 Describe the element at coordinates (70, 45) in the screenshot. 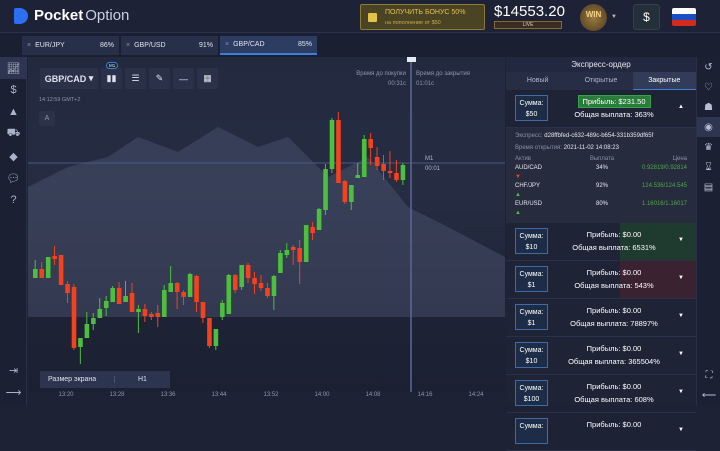

I see `tab-eur-jpy: × EUR/JPY 86%` at that location.